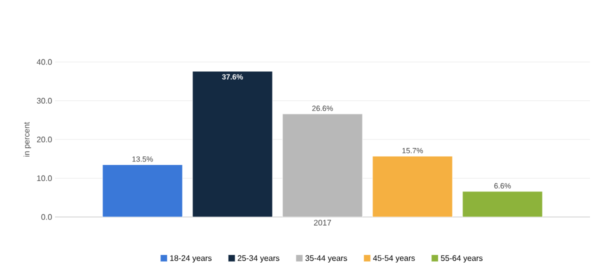 This screenshot has height=264, width=600. I want to click on y-tick-label: 40.0, so click(44, 62).